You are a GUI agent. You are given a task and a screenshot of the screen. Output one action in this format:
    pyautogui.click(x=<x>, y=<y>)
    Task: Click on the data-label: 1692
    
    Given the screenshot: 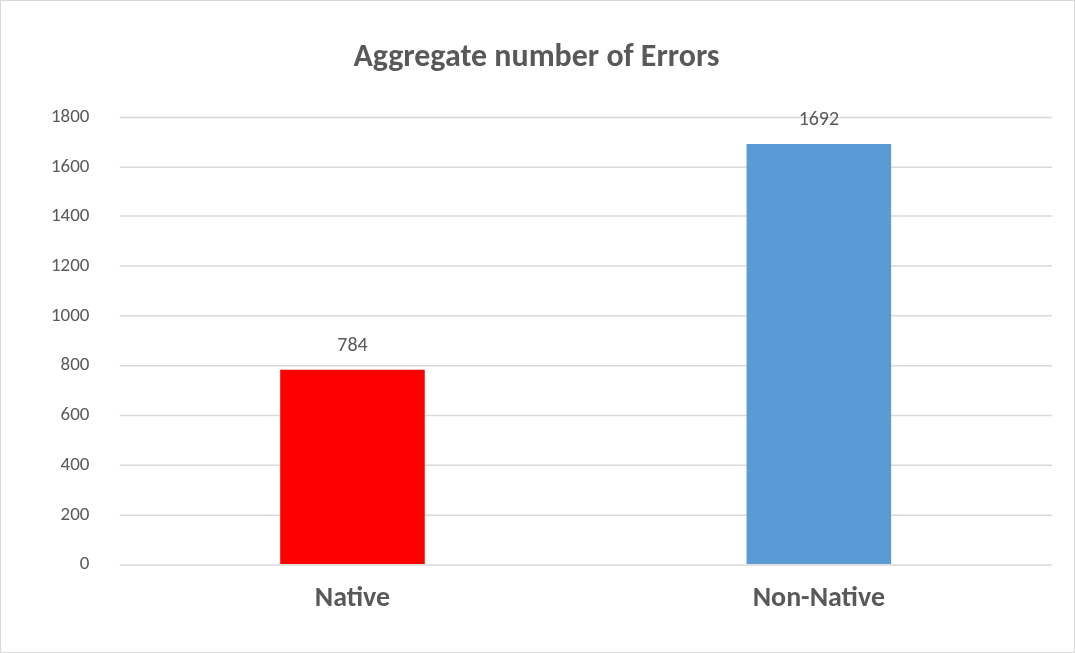 What is the action you would take?
    pyautogui.click(x=819, y=117)
    